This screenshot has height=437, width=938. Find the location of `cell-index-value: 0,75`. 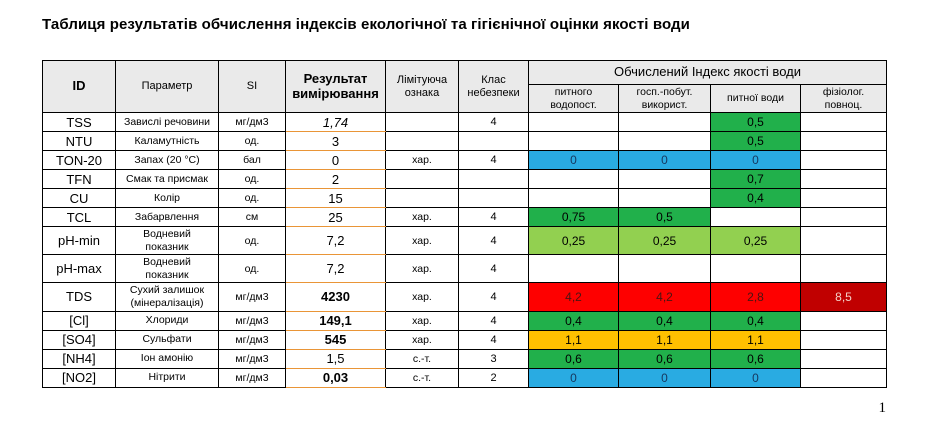

cell-index-value: 0,75 is located at coordinates (573, 217).